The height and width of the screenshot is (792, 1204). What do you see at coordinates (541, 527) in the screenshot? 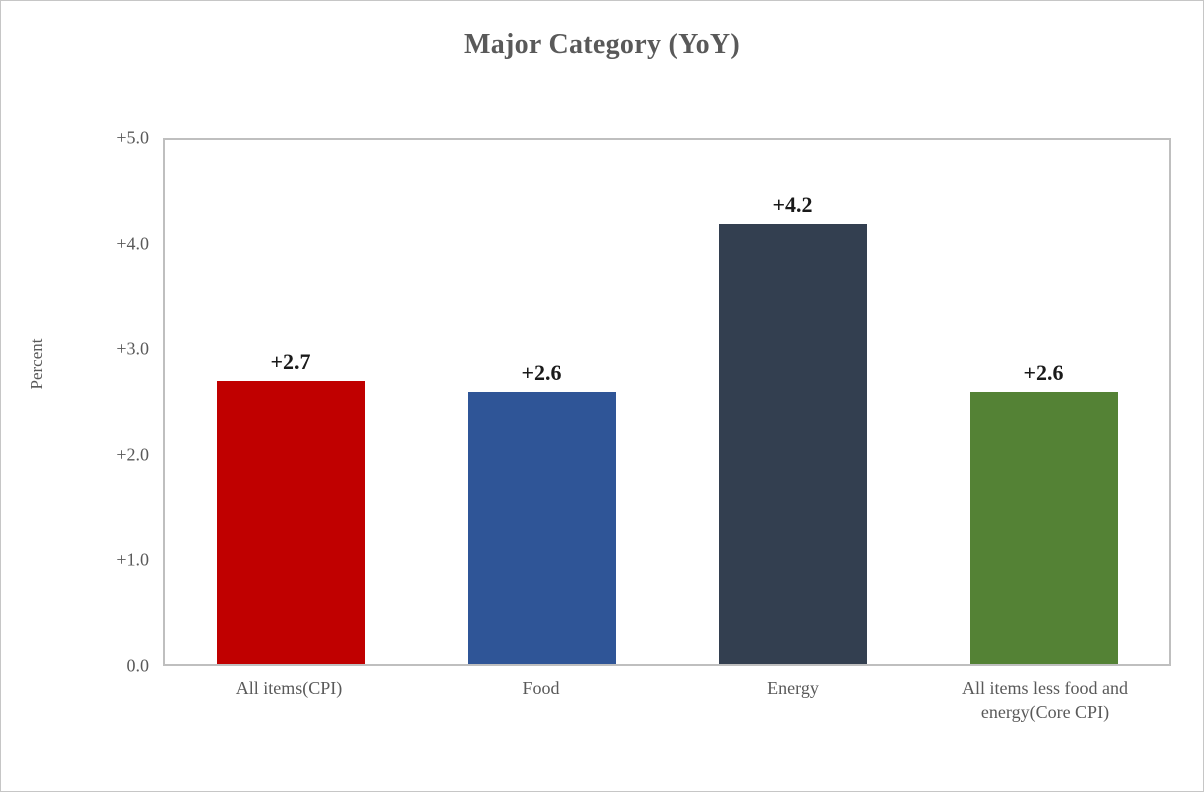
I see `bar-food` at bounding box center [541, 527].